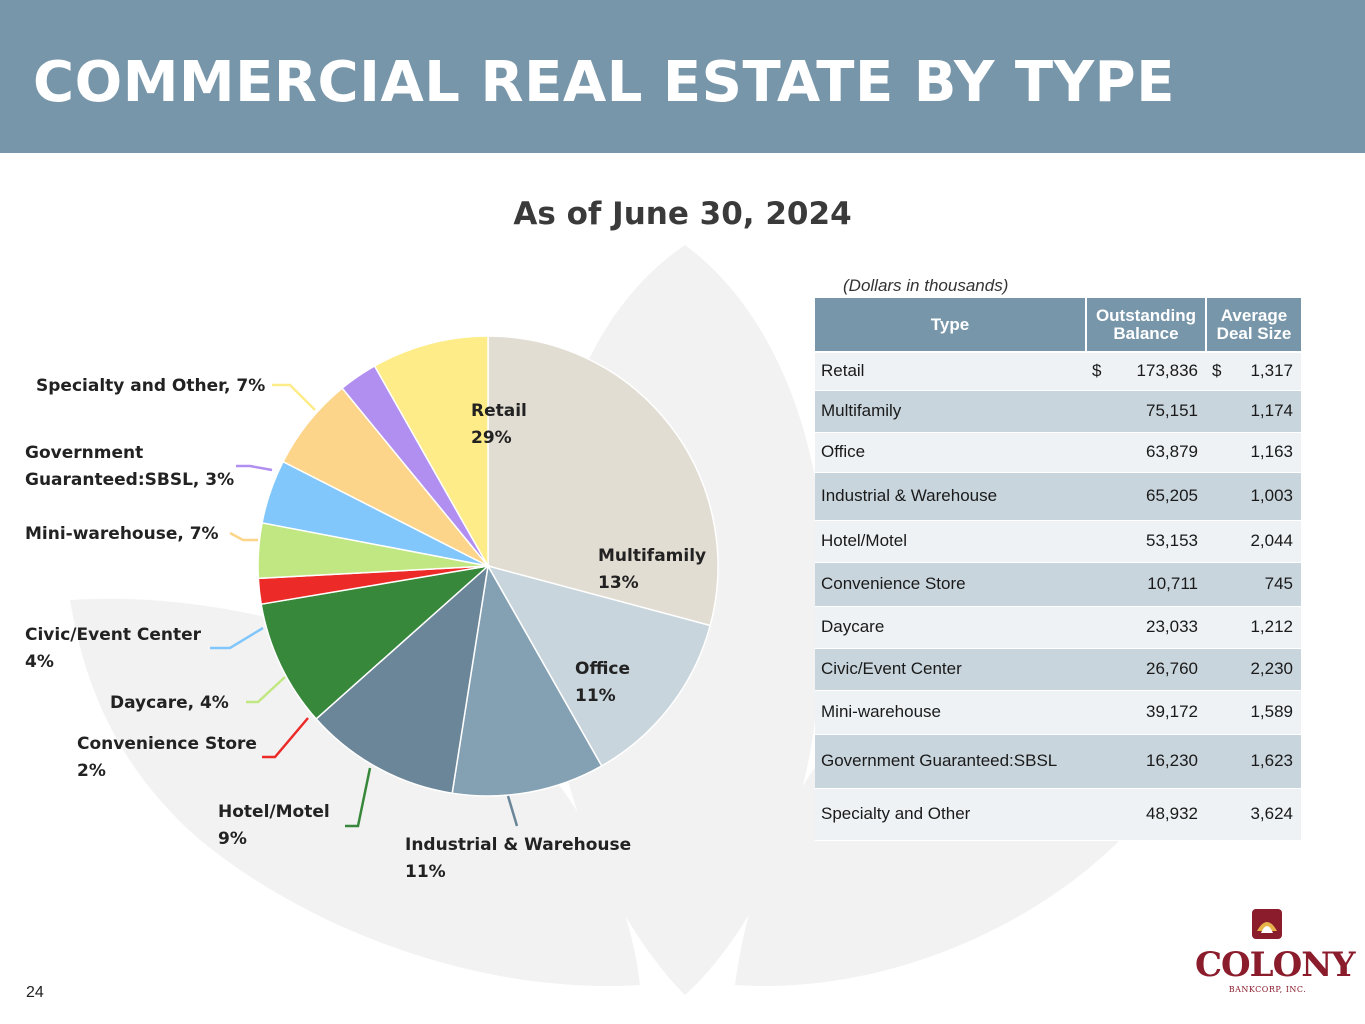 The image size is (1365, 1024). What do you see at coordinates (129, 466) in the screenshot?
I see `pie-label: Government Guaranteed:SBSL, 3%` at bounding box center [129, 466].